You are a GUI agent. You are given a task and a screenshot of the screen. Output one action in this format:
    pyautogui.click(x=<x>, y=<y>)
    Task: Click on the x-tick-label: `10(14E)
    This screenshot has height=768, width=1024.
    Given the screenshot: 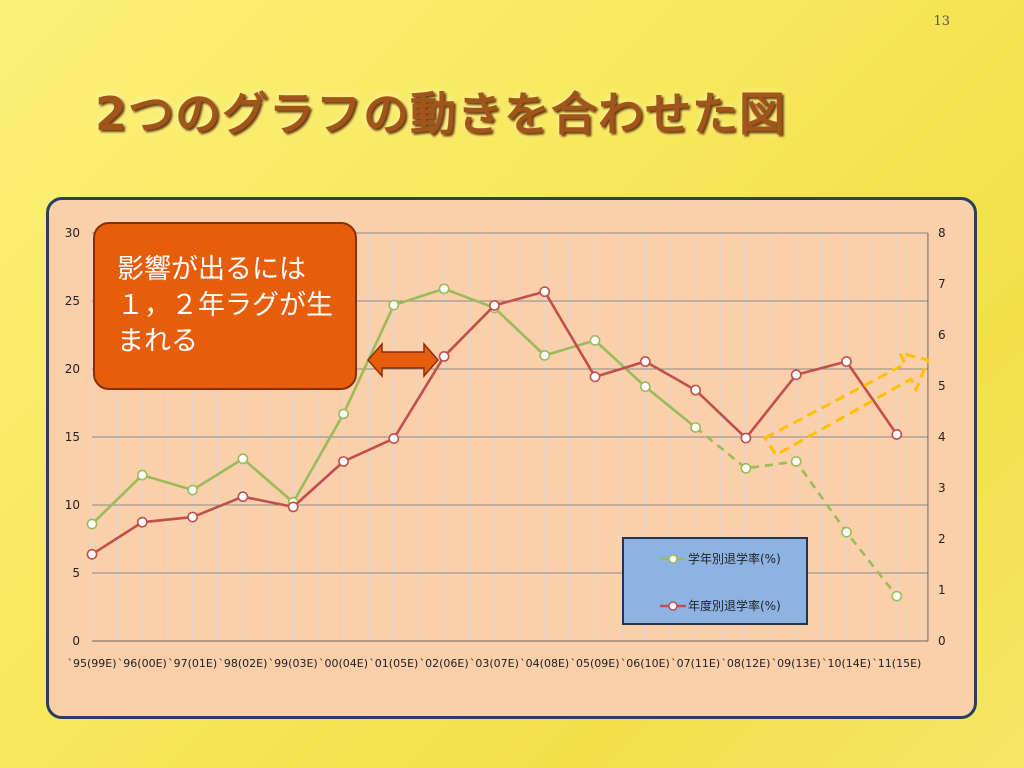 What is the action you would take?
    pyautogui.click(x=846, y=663)
    